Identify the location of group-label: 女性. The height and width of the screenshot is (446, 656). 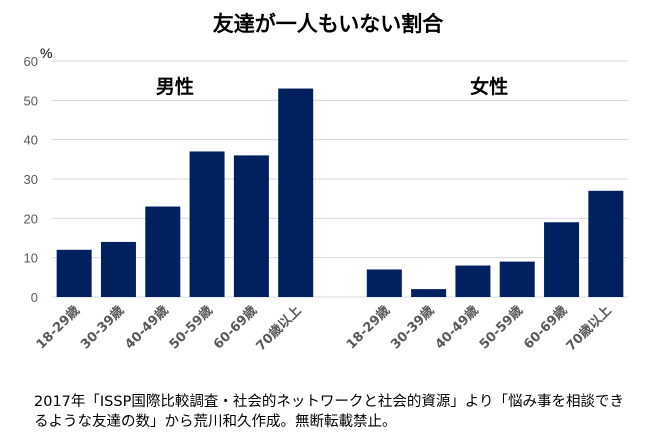
(489, 86).